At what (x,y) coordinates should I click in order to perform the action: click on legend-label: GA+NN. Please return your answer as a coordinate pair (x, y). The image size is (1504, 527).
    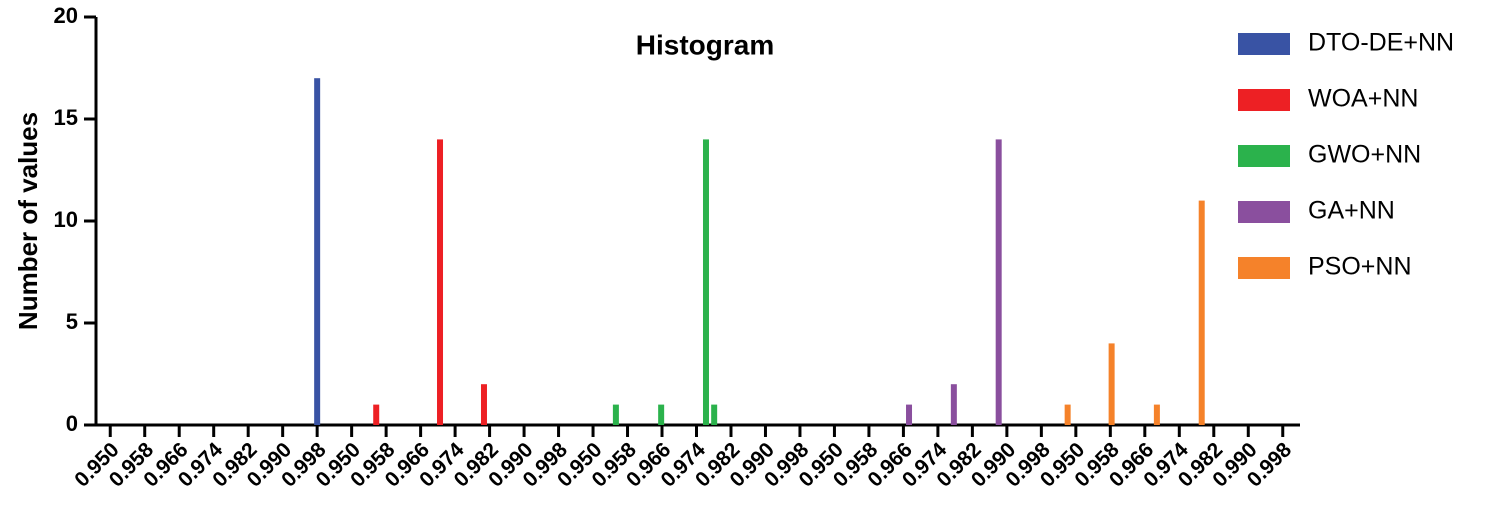
    Looking at the image, I should click on (1351, 211).